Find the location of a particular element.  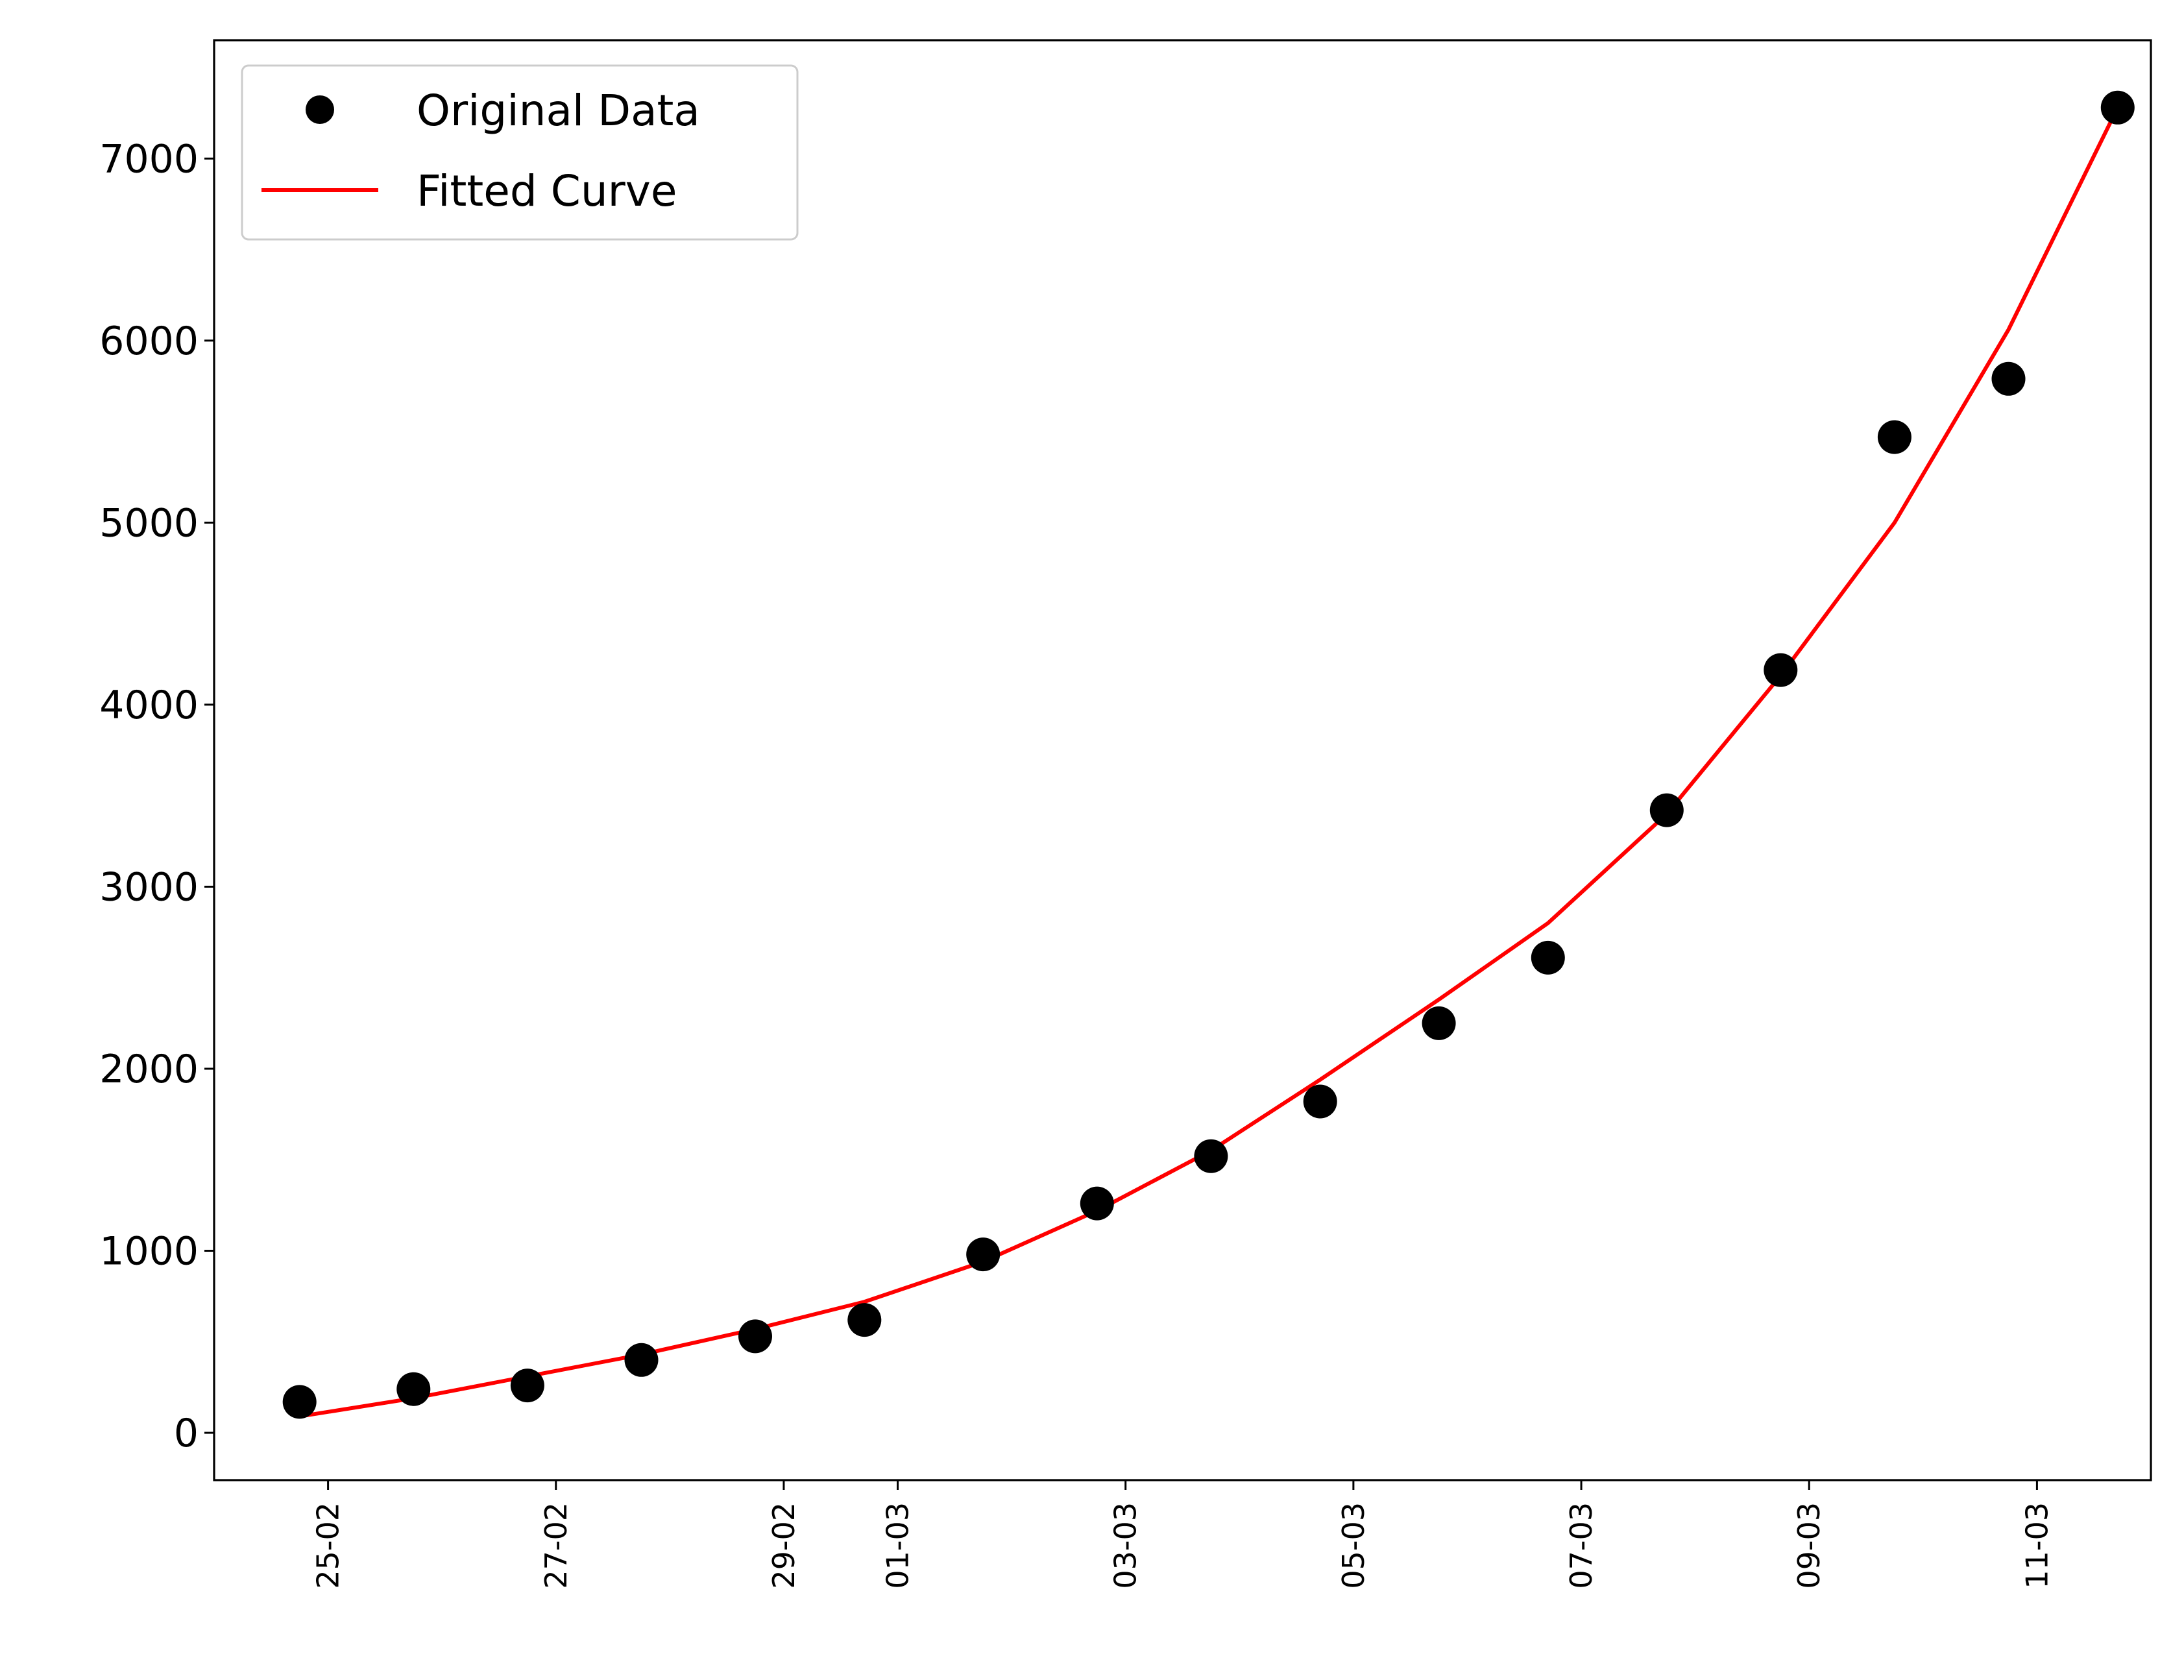

x-tick-label: 09-03 is located at coordinates (1808, 1545).